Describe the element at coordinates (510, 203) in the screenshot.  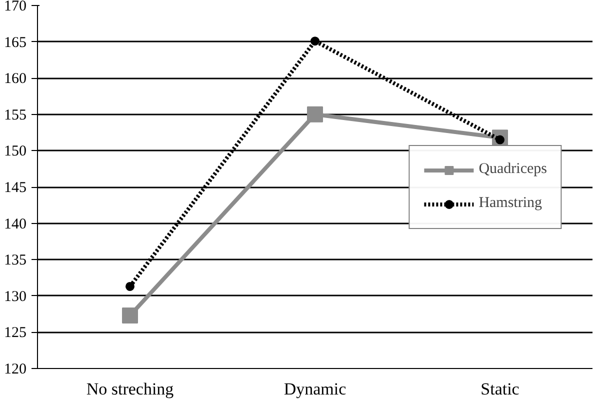
I see `legend-label: Hamstring` at that location.